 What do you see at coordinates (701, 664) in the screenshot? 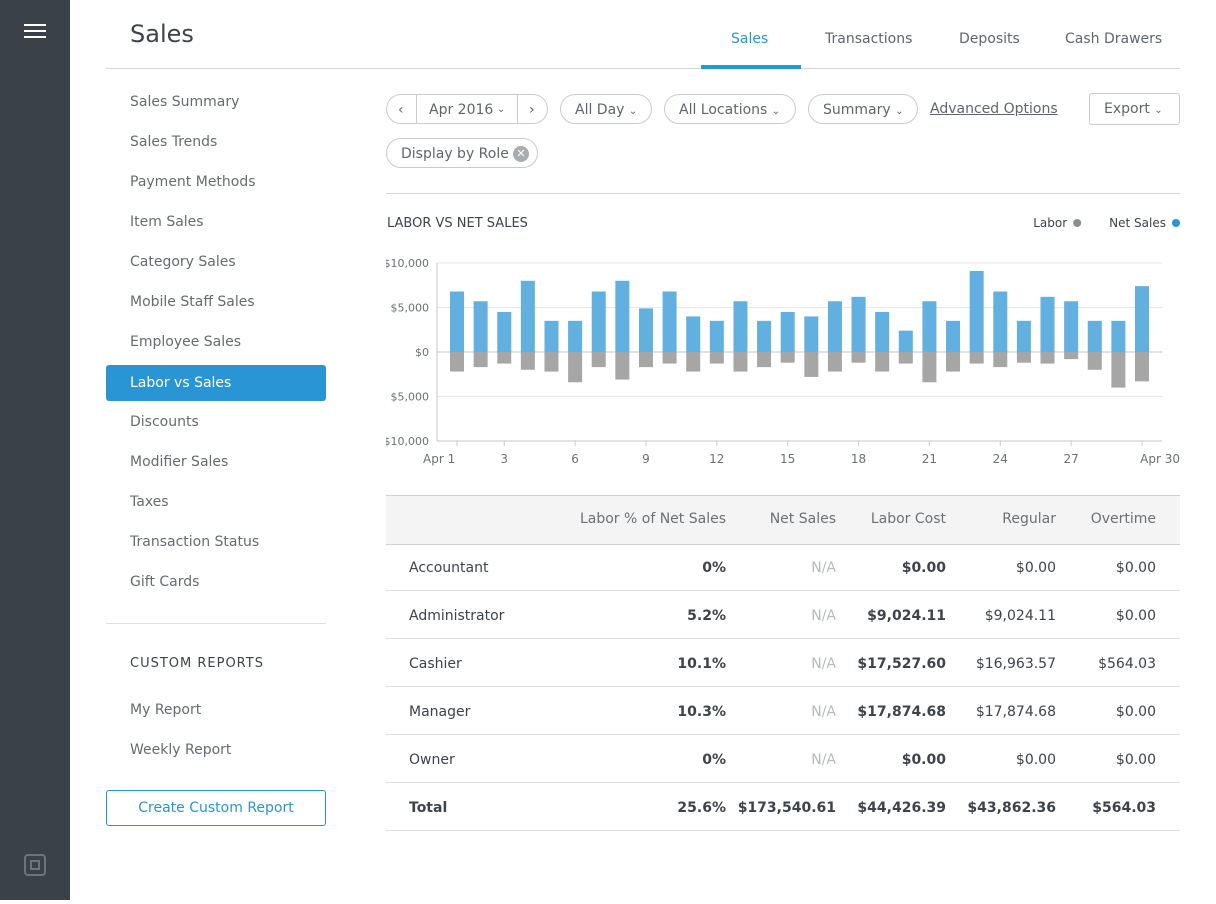
I see `cell: 10.1%` at bounding box center [701, 664].